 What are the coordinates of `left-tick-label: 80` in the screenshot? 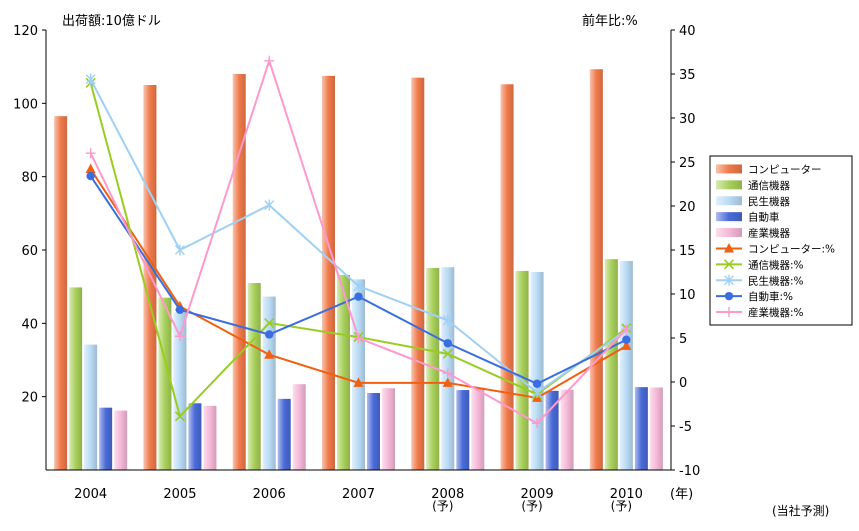 It's located at (29, 178).